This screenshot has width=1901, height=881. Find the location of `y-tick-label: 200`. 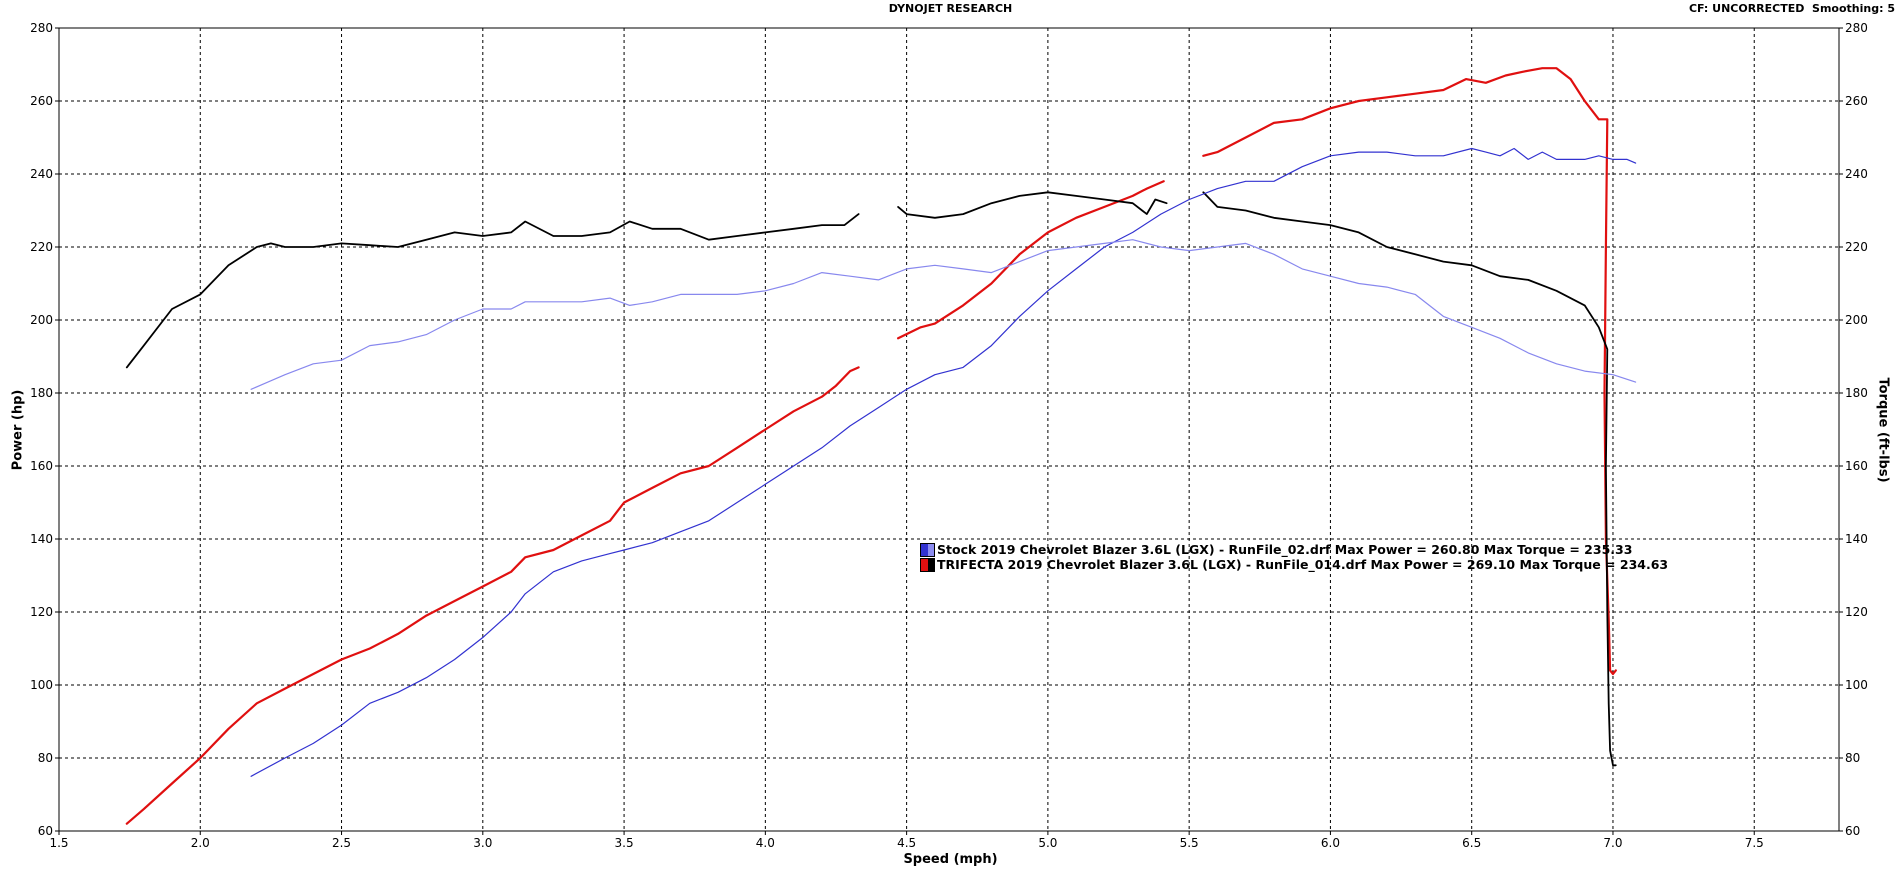

y-tick-label: 200 is located at coordinates (41, 320).